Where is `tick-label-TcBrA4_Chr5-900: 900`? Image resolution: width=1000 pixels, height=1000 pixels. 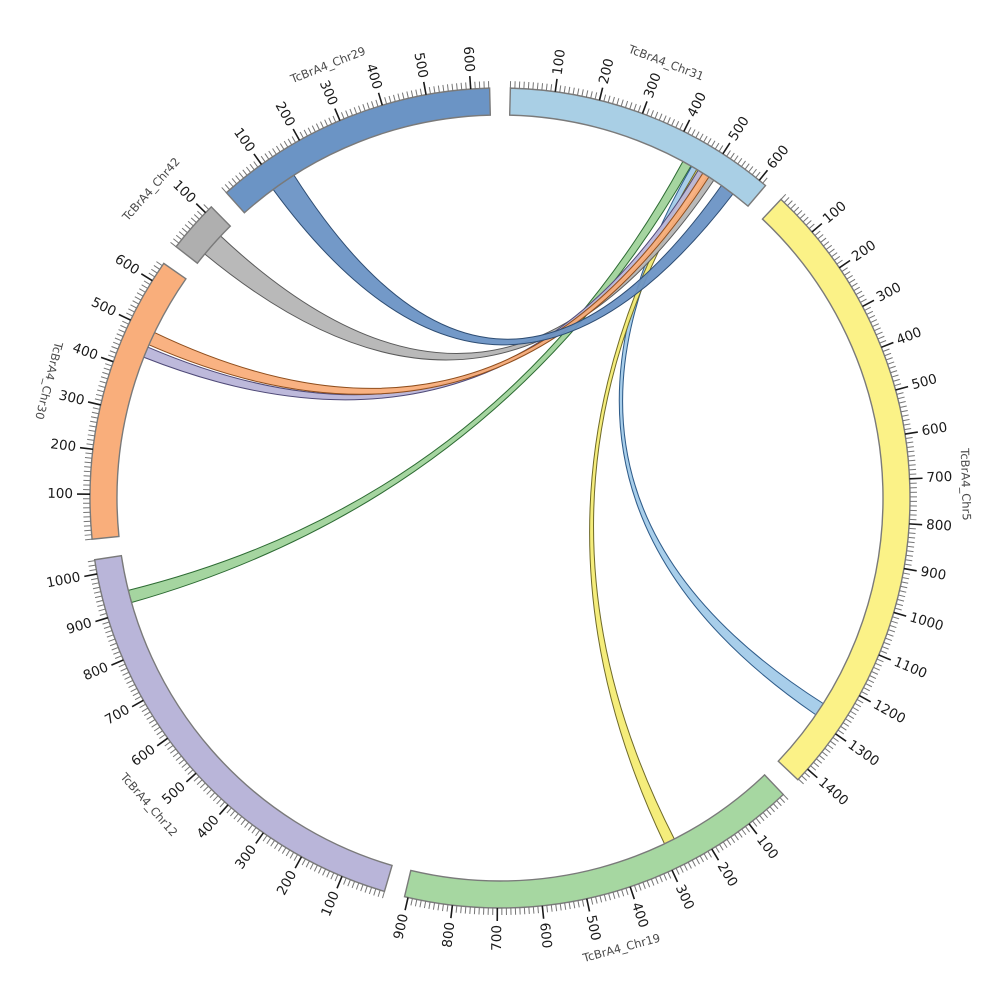
tick-label-TcBrA4_Chr5-900: 900 is located at coordinates (933, 574).